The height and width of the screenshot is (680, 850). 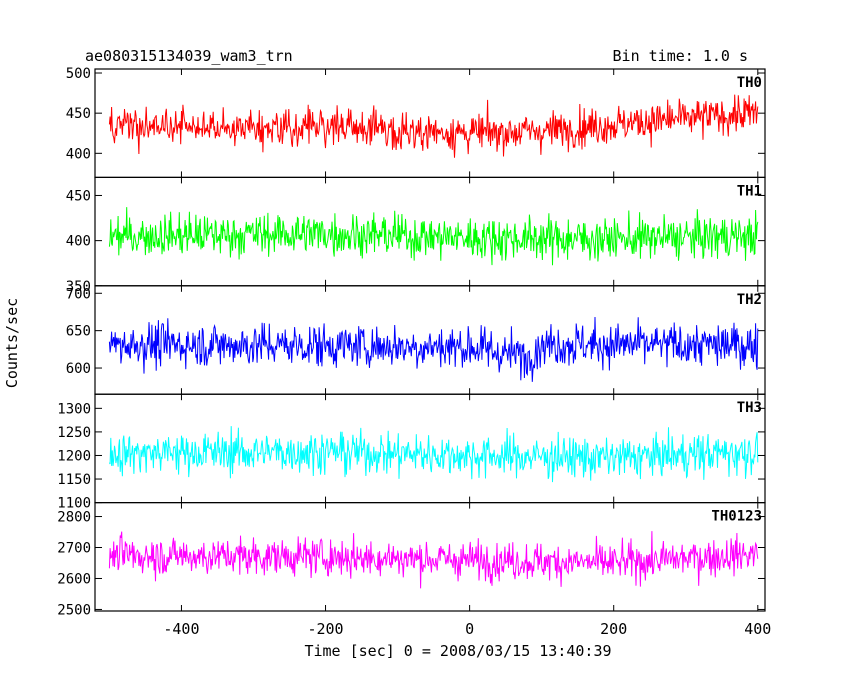 What do you see at coordinates (181, 629) in the screenshot?
I see `x-tick-label: -400` at bounding box center [181, 629].